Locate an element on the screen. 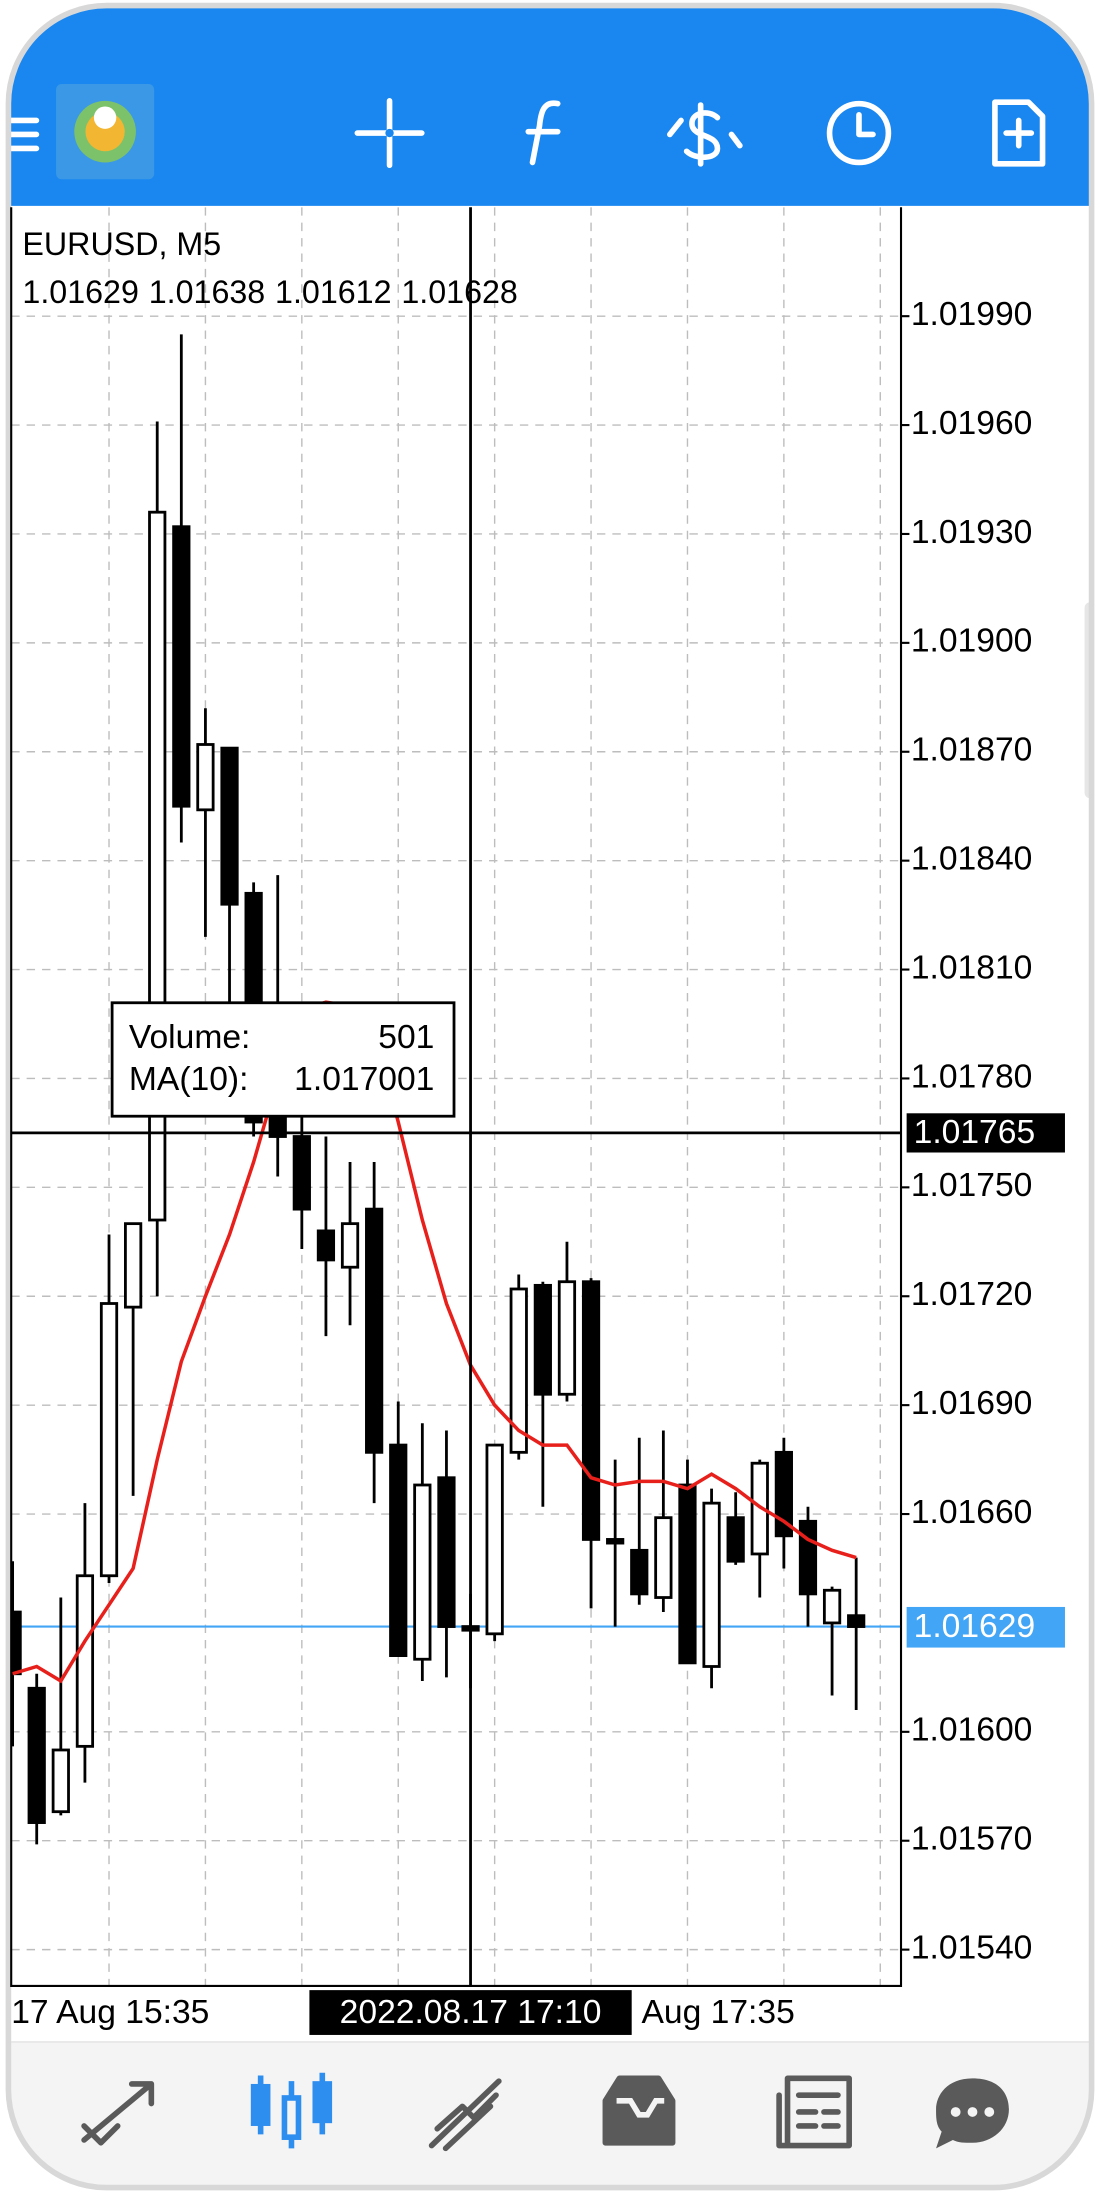 This screenshot has height=2196, width=1100. y-tick-label: 1.01870 is located at coordinates (972, 750).